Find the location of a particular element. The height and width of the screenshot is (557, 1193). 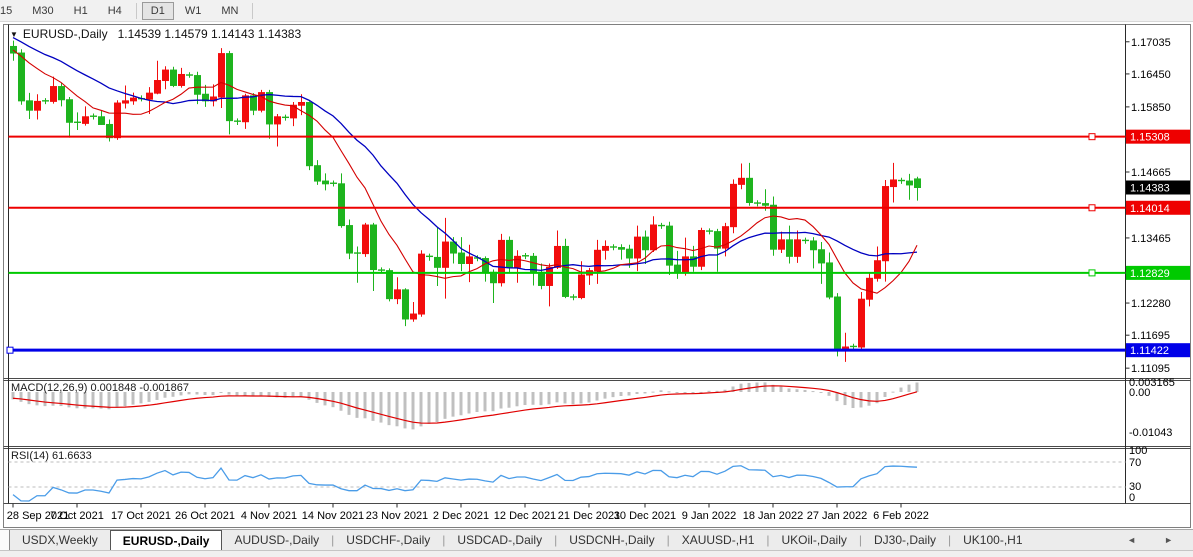

rsi-pane is located at coordinates (567, 481).